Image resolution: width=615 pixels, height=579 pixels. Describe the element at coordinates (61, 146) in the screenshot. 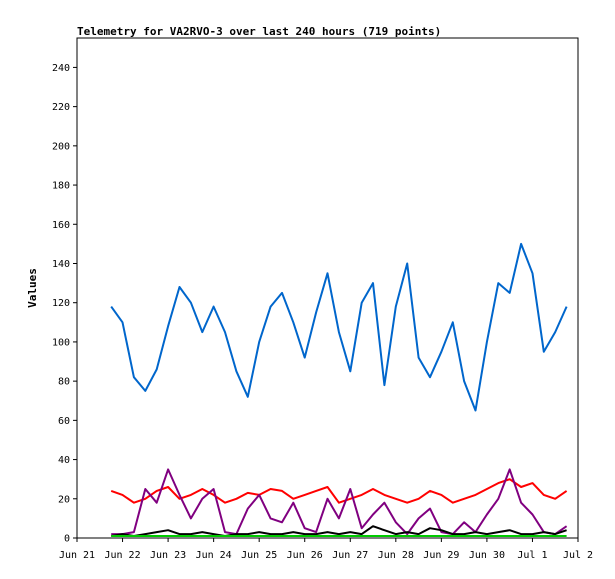

I see `y-tick-label: 200` at that location.